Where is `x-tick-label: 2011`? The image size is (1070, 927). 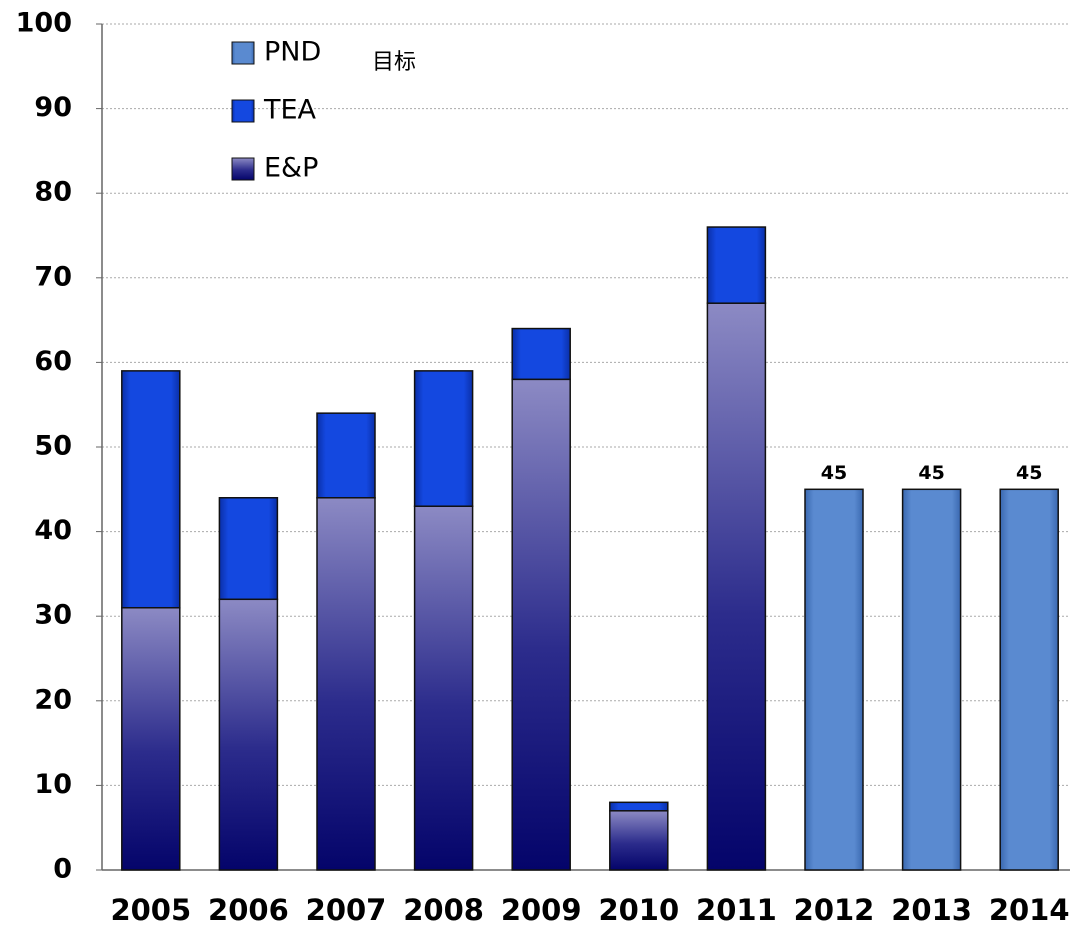 x-tick-label: 2011 is located at coordinates (736, 910).